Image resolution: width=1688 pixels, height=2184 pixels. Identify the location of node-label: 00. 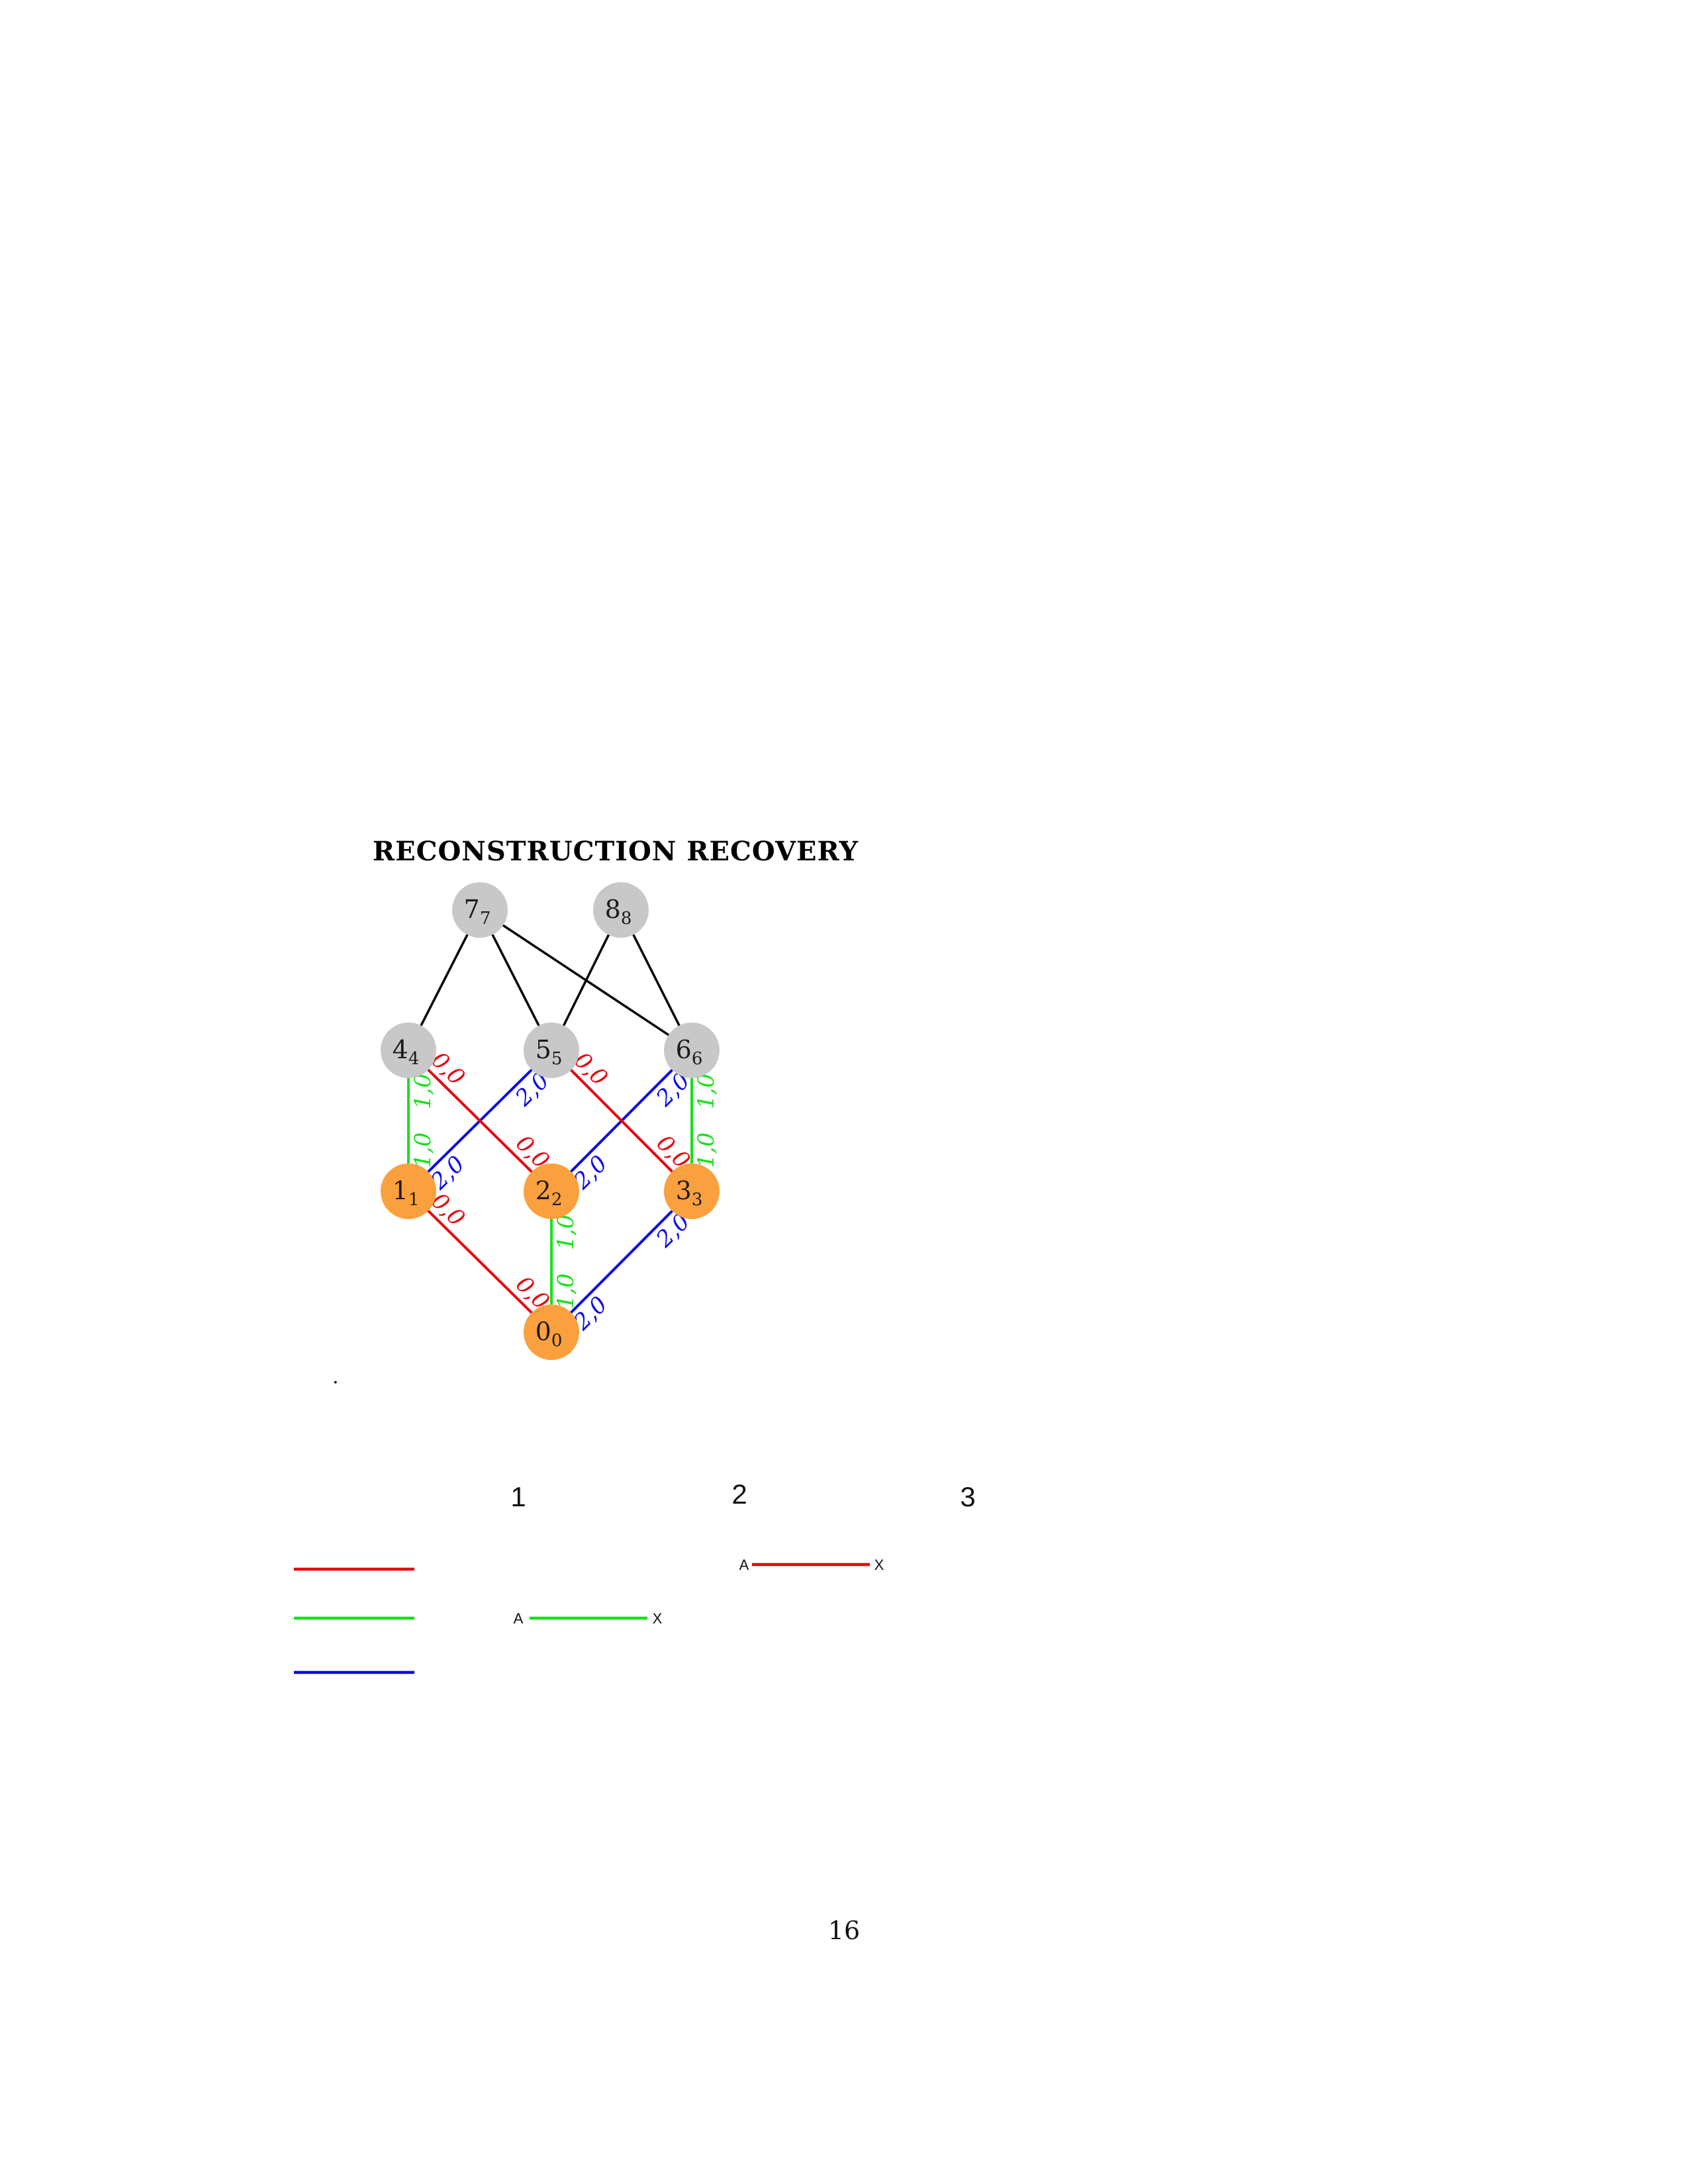
(549, 1334).